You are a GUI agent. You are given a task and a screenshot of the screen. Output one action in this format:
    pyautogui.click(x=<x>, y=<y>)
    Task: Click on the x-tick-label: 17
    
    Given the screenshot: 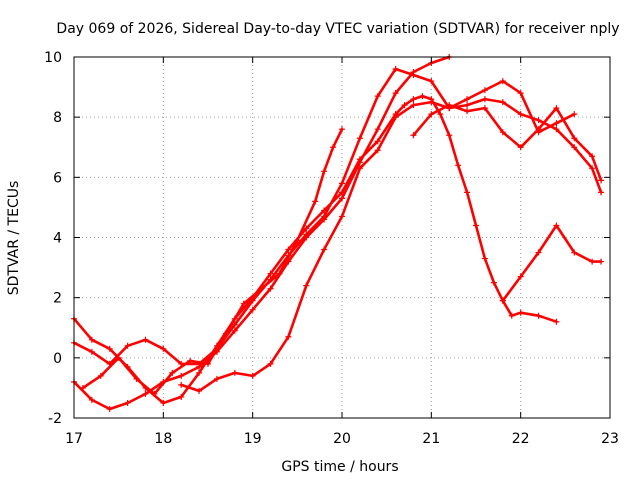 What is the action you would take?
    pyautogui.click(x=74, y=439)
    